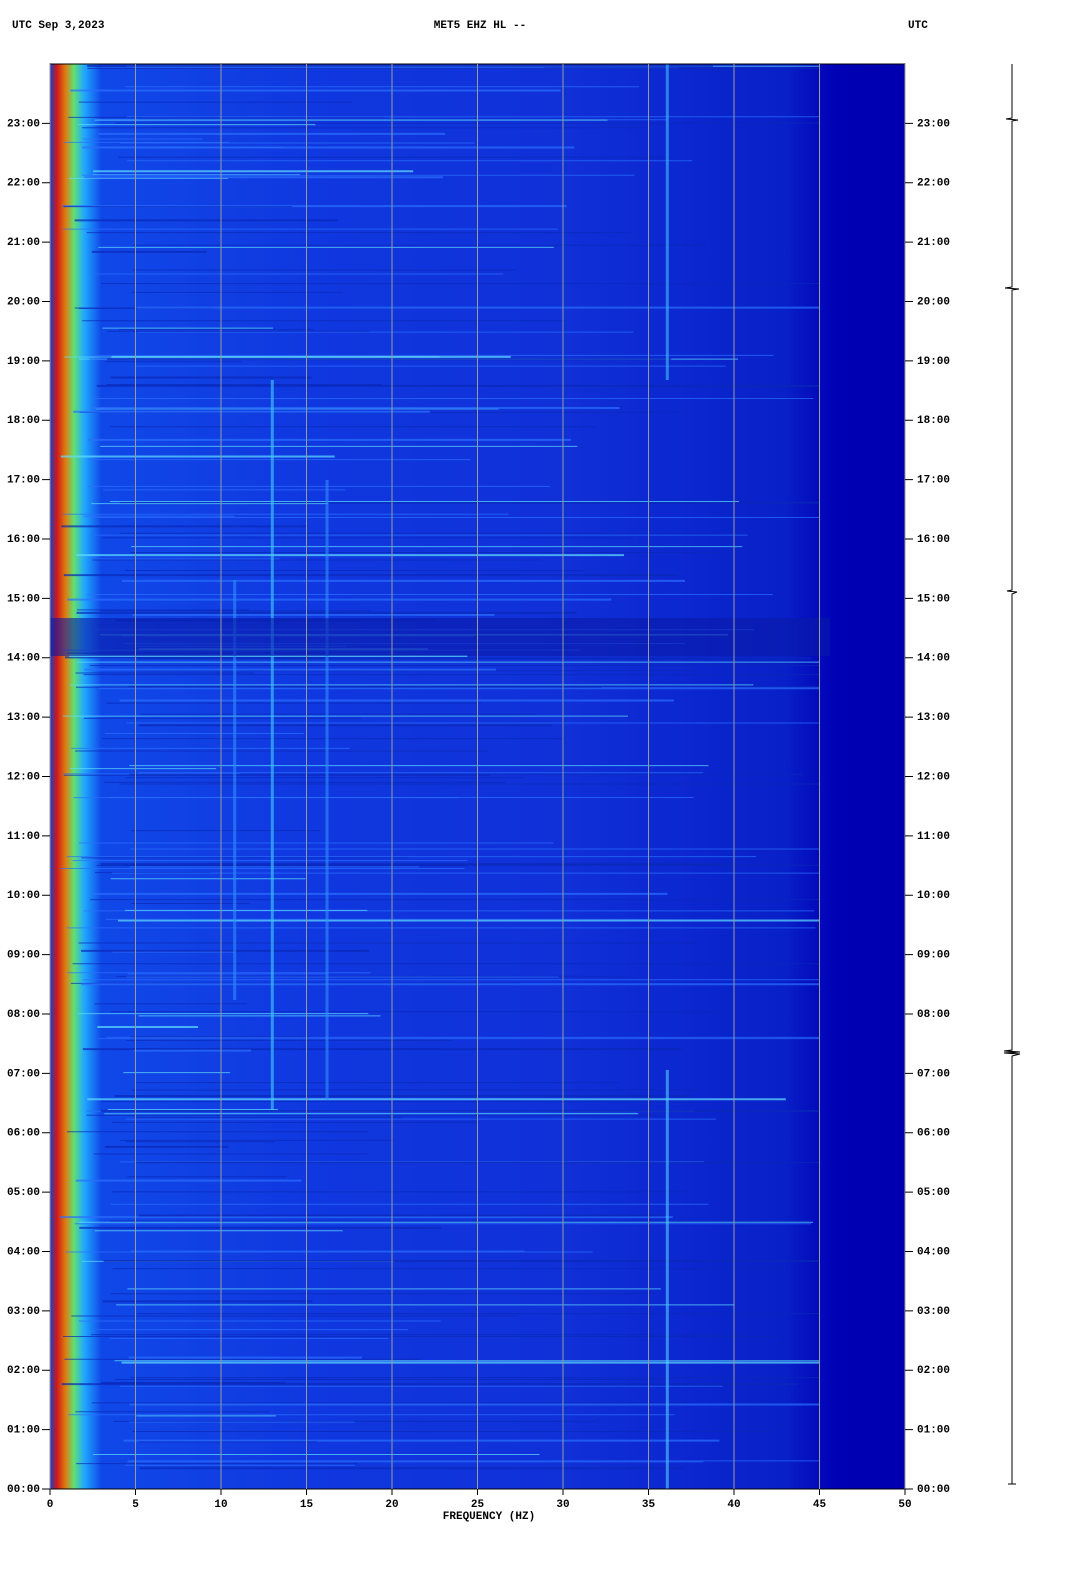 This screenshot has width=1066, height=1584. Describe the element at coordinates (440, 637) in the screenshot. I see `data-gap` at that location.